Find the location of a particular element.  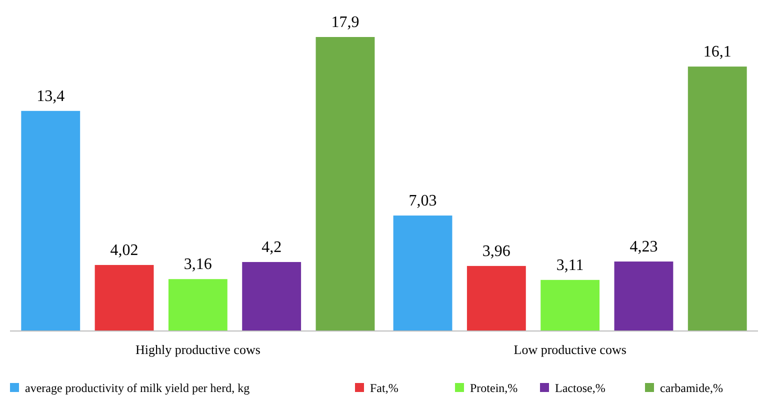

legend-label: Lactose,% is located at coordinates (580, 388).